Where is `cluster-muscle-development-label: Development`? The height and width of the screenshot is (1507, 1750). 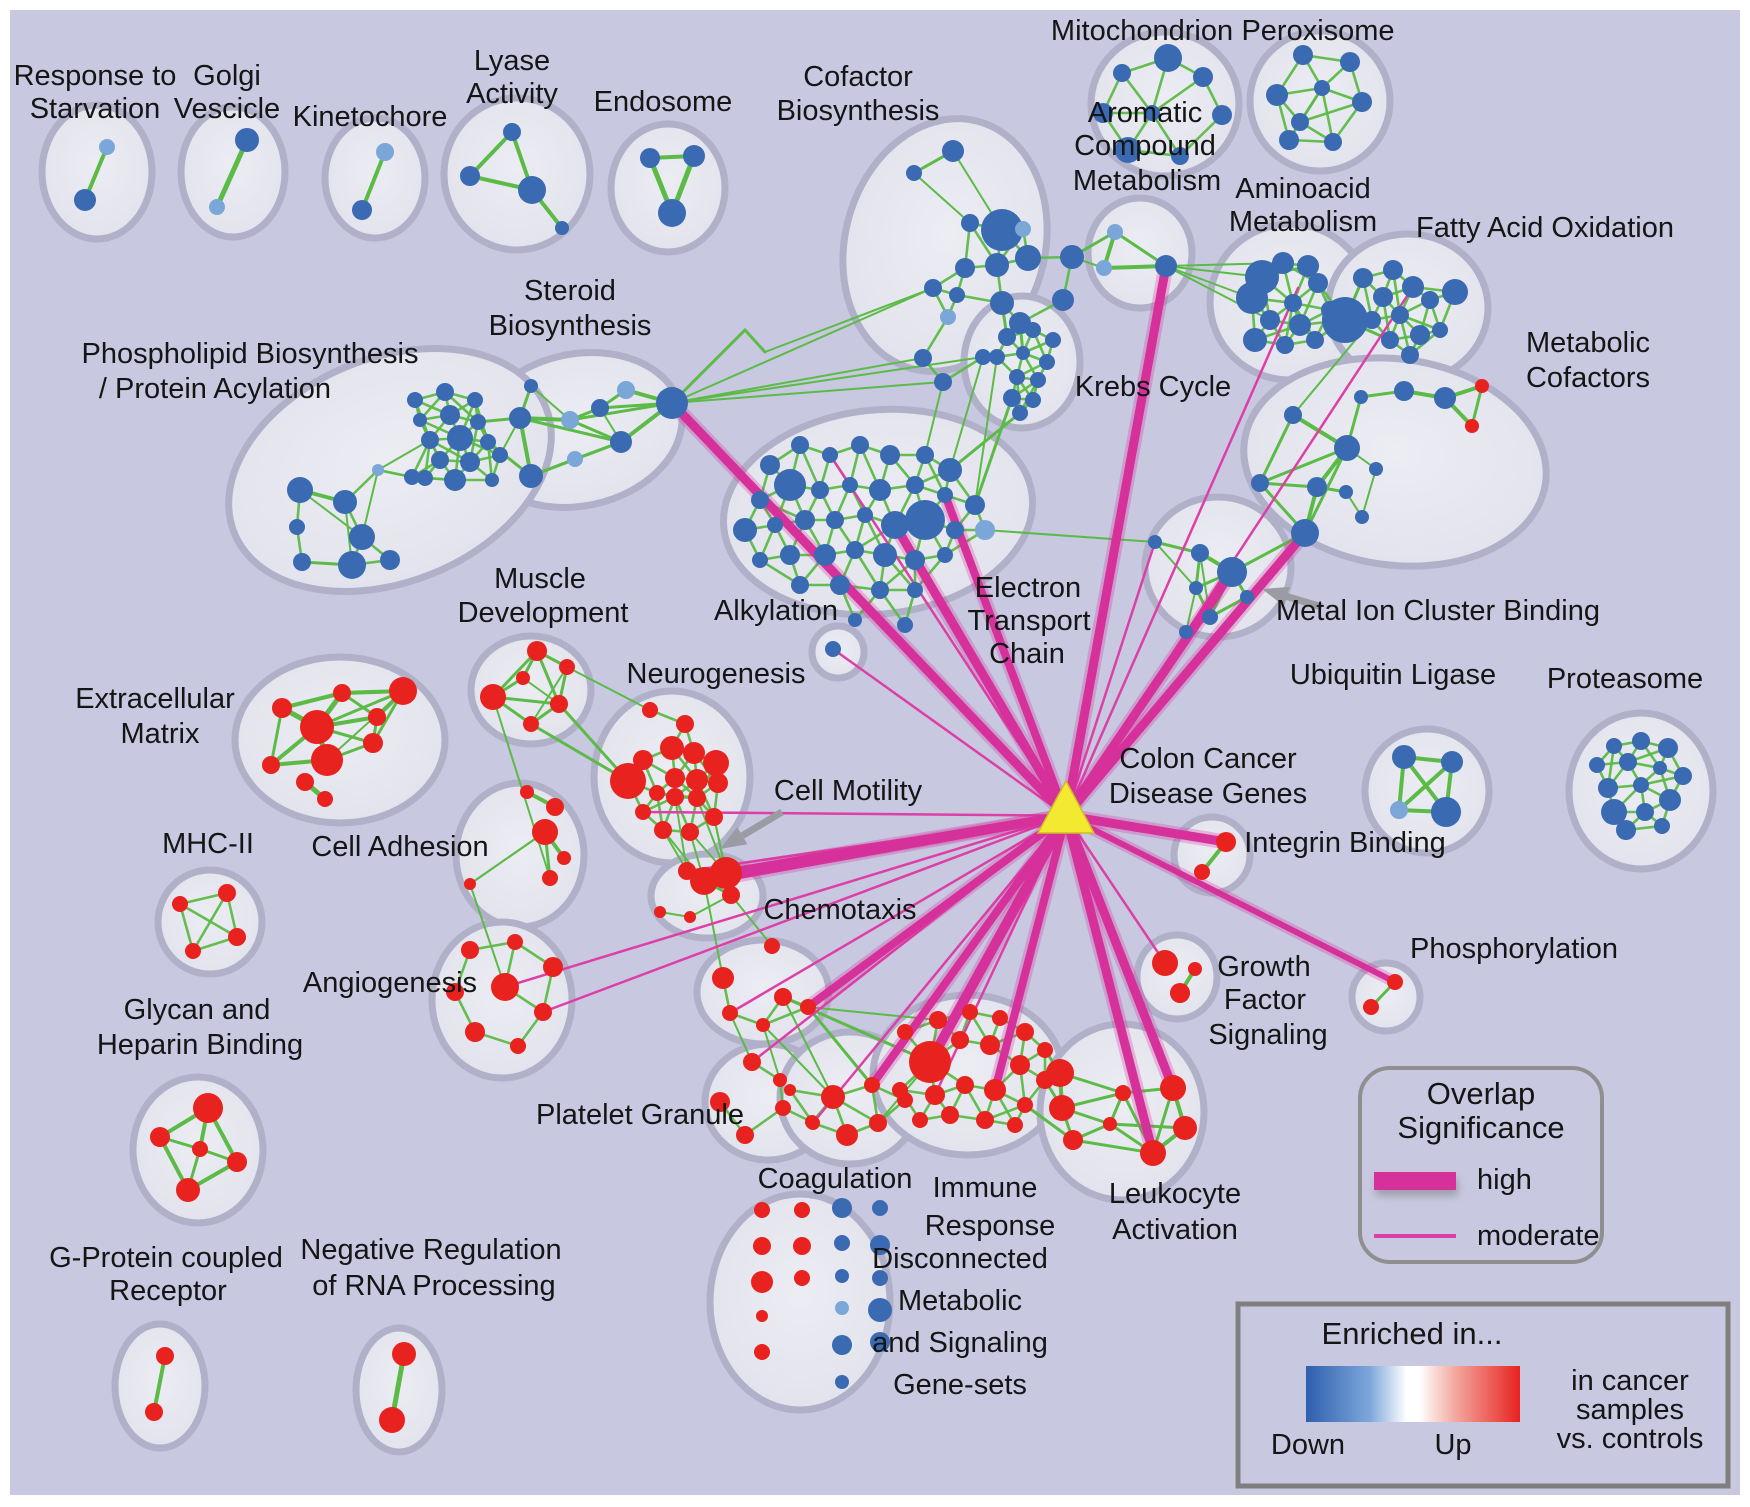
cluster-muscle-development-label: Development is located at coordinates (543, 613).